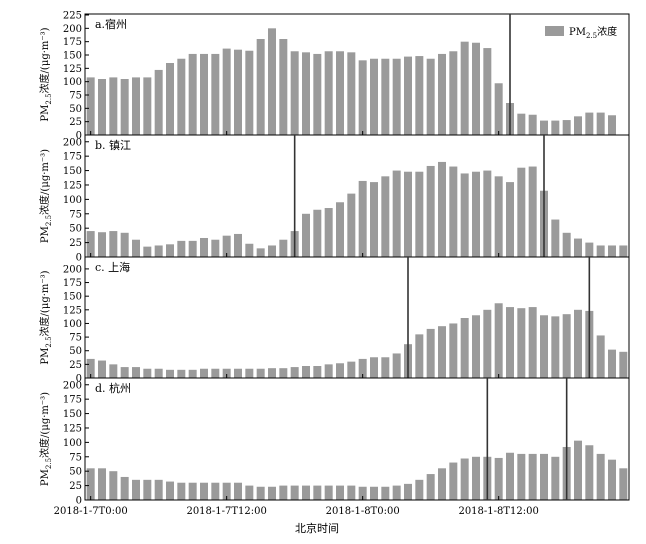 This screenshot has height=544, width=646. I want to click on x-tick-label: 2018-1-8T0:00, so click(363, 511).